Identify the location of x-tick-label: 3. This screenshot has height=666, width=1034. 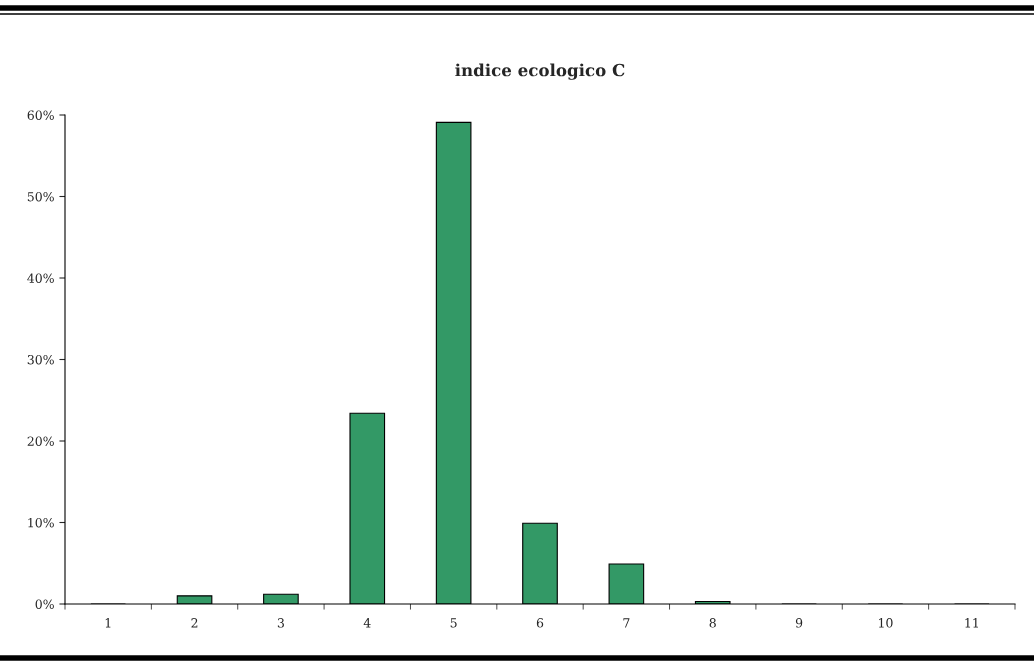
(280, 623).